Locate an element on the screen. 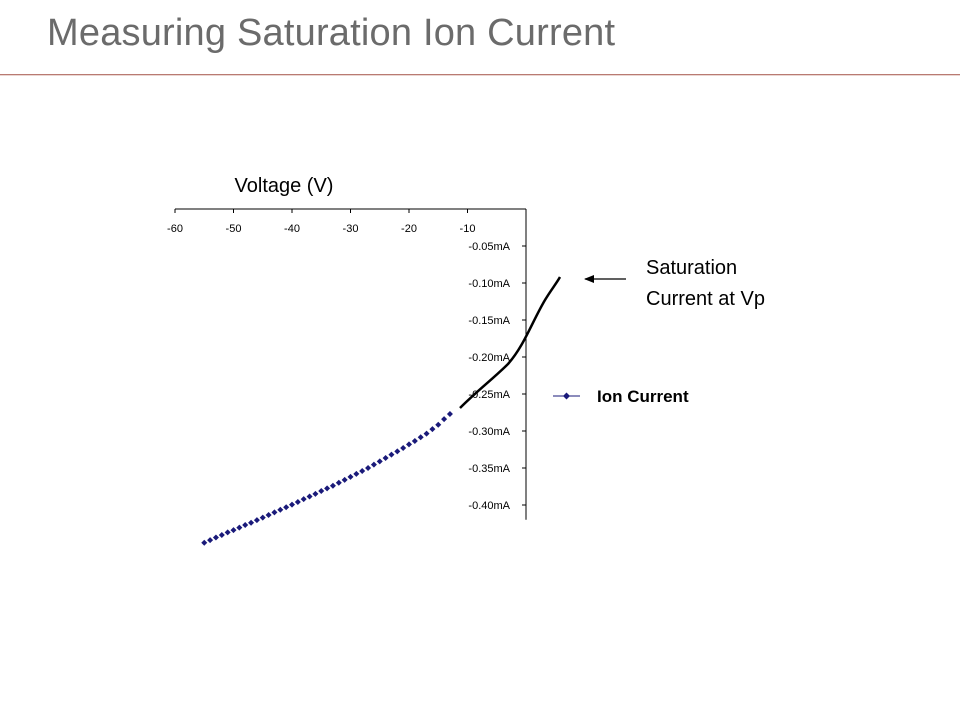  series-layer is located at coordinates (327, 478).